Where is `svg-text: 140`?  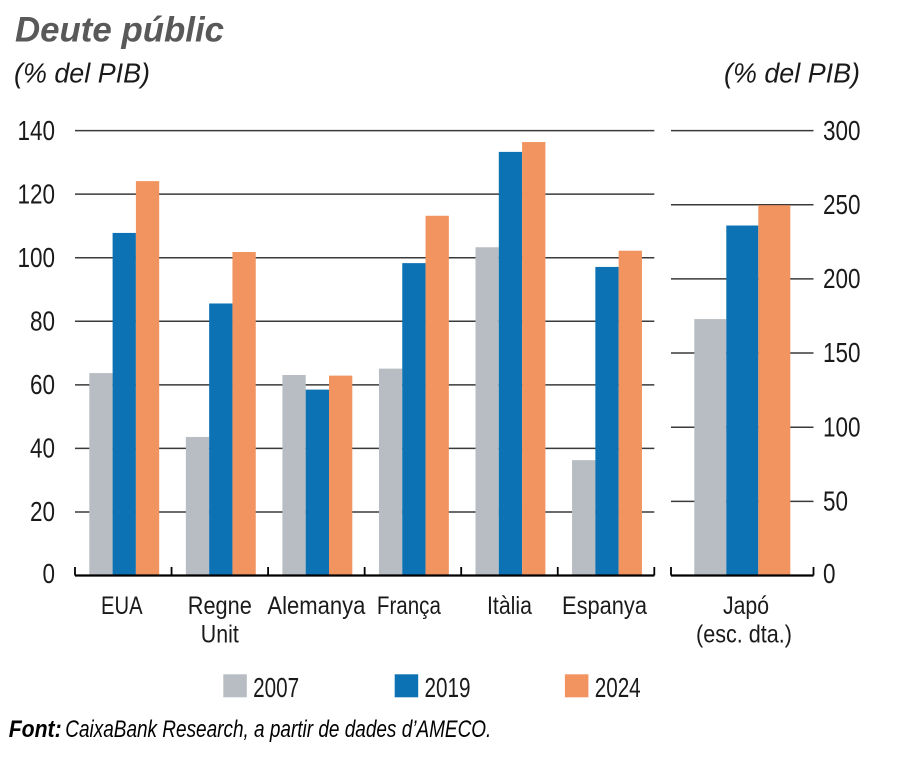 svg-text: 140 is located at coordinates (37, 130).